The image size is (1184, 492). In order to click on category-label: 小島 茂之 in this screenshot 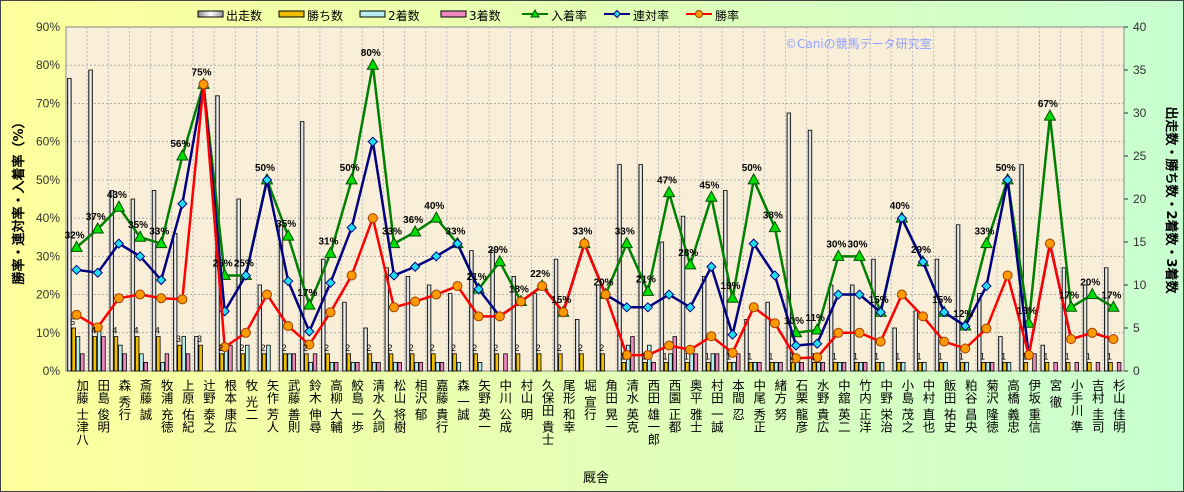, I will do `click(906, 406)`.